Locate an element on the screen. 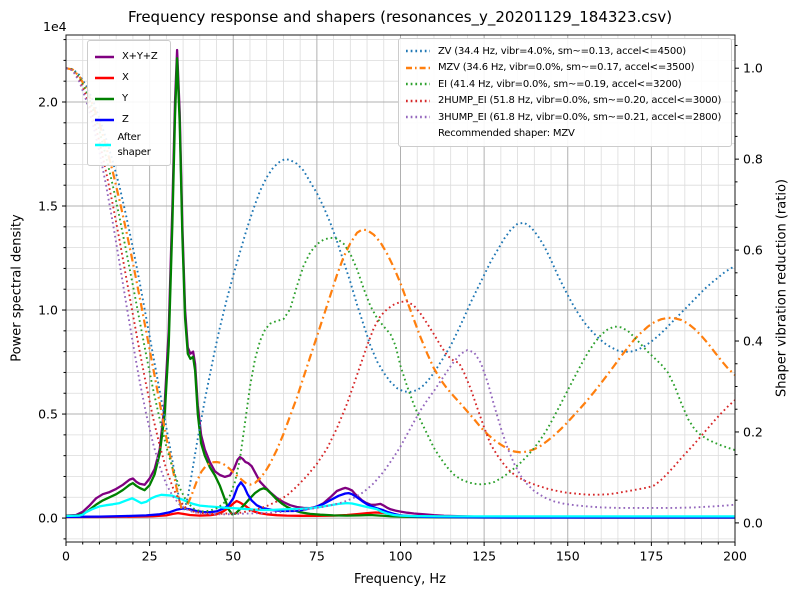 The height and width of the screenshot is (600, 800). legend-label: X is located at coordinates (125, 77).